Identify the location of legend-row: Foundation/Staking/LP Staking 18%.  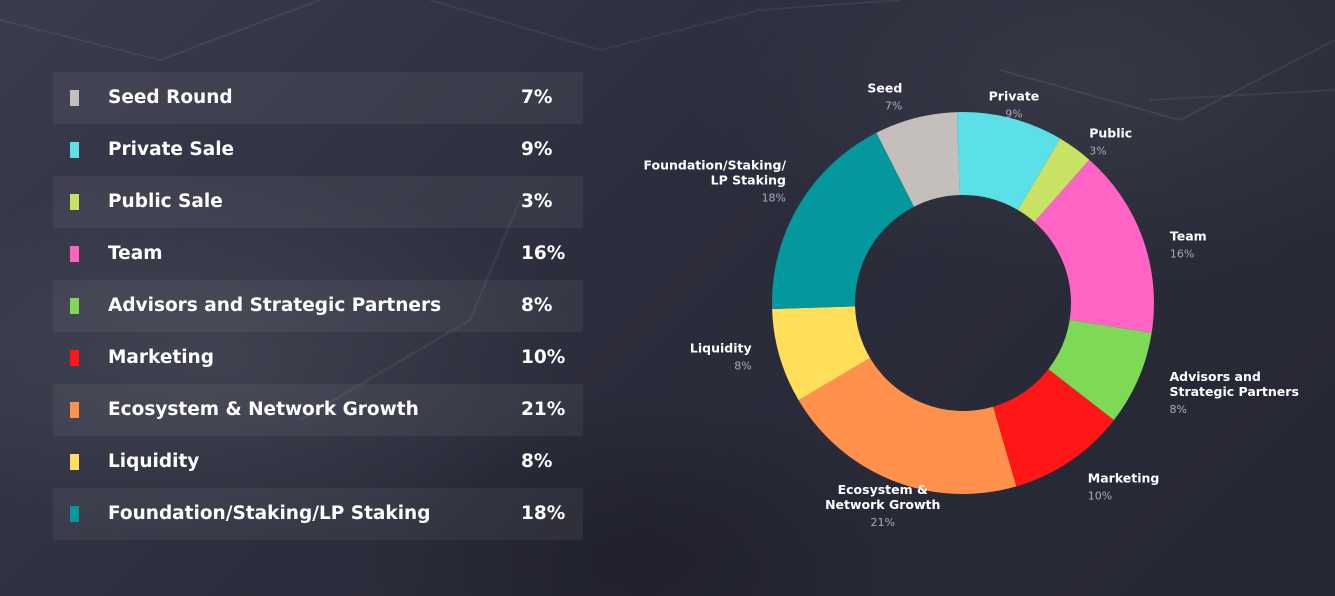
(318, 514).